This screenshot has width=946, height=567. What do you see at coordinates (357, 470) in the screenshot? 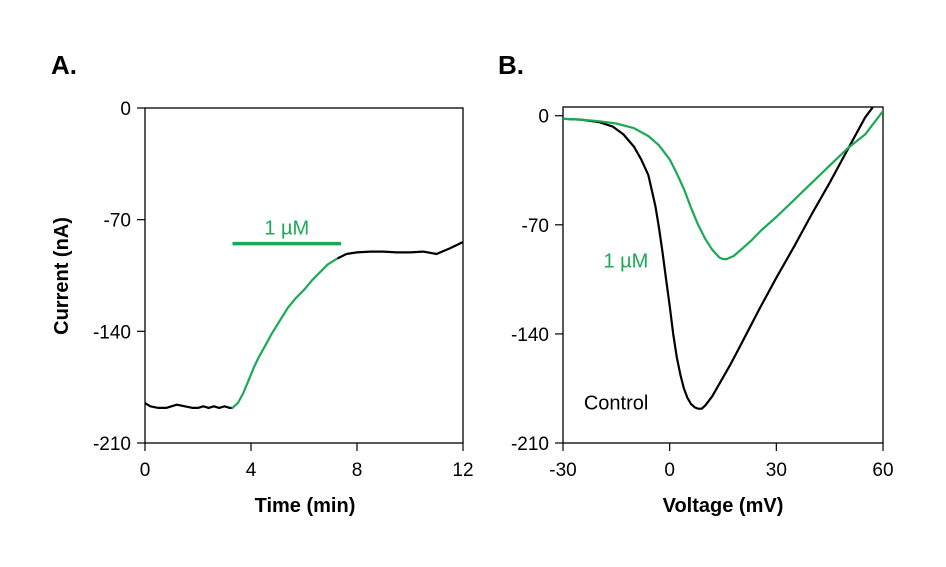
I see `x-tick-label: 8` at bounding box center [357, 470].